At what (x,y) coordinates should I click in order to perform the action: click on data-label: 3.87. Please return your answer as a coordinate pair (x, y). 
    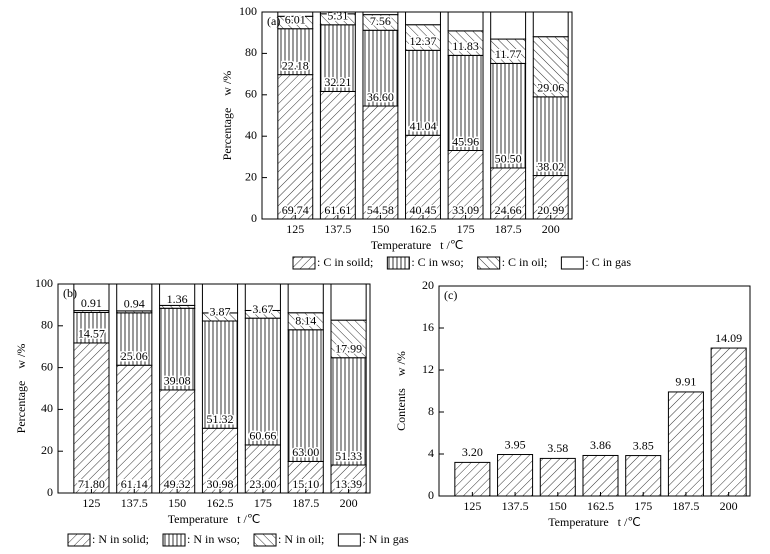
    Looking at the image, I should click on (220, 312).